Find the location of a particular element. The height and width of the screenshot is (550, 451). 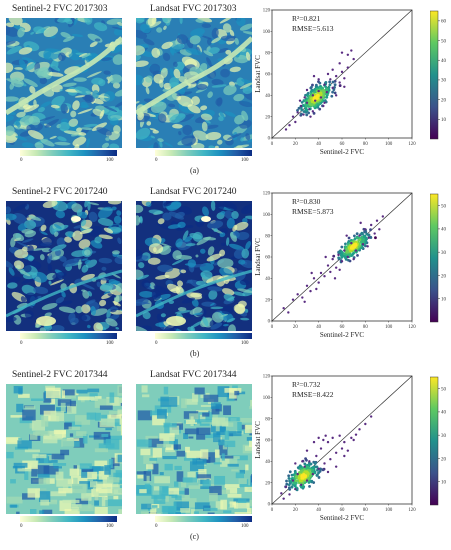

rmse-text: RMSE=8.422 is located at coordinates (313, 394).